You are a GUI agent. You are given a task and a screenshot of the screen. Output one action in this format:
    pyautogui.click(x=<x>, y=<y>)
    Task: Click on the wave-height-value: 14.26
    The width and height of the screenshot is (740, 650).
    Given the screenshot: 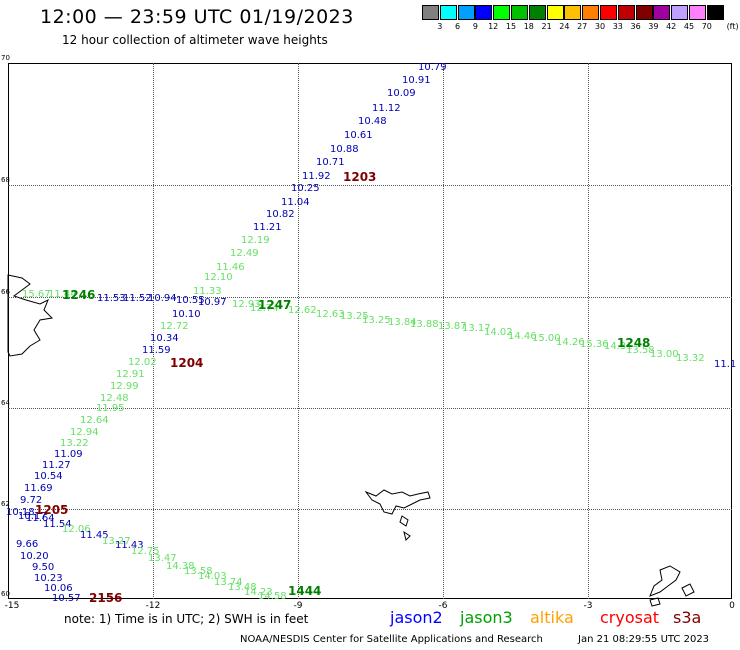 What is the action you would take?
    pyautogui.click(x=570, y=342)
    